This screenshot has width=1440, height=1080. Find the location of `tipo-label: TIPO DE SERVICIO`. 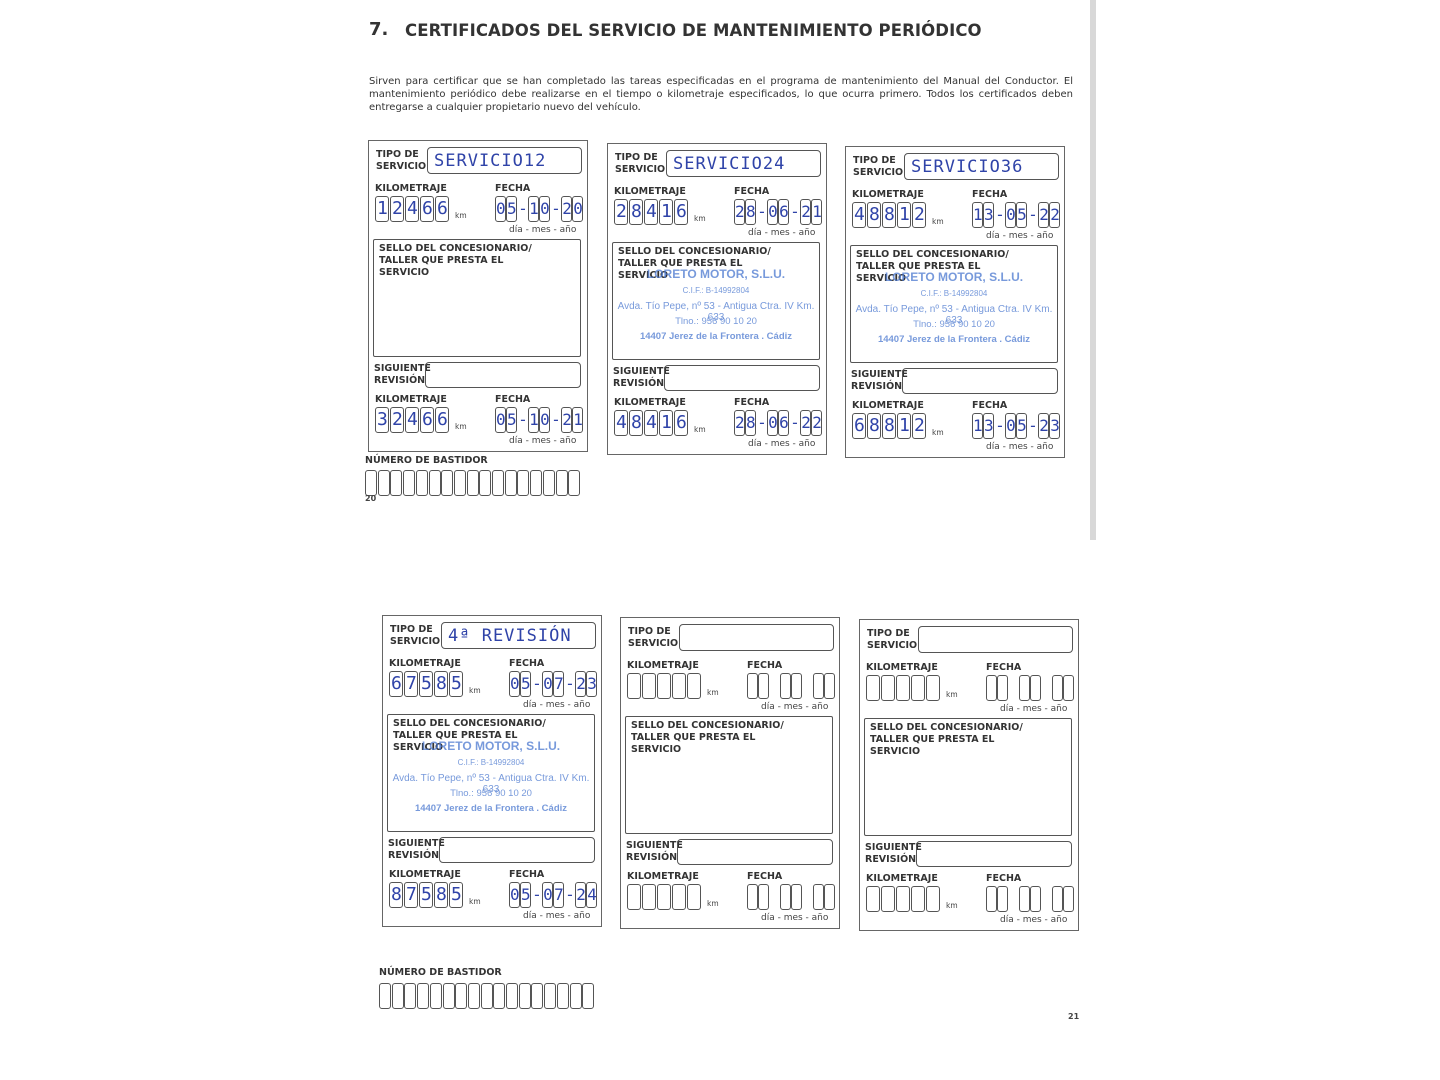

tipo-label: TIPO DE SERVICIO is located at coordinates (892, 639).